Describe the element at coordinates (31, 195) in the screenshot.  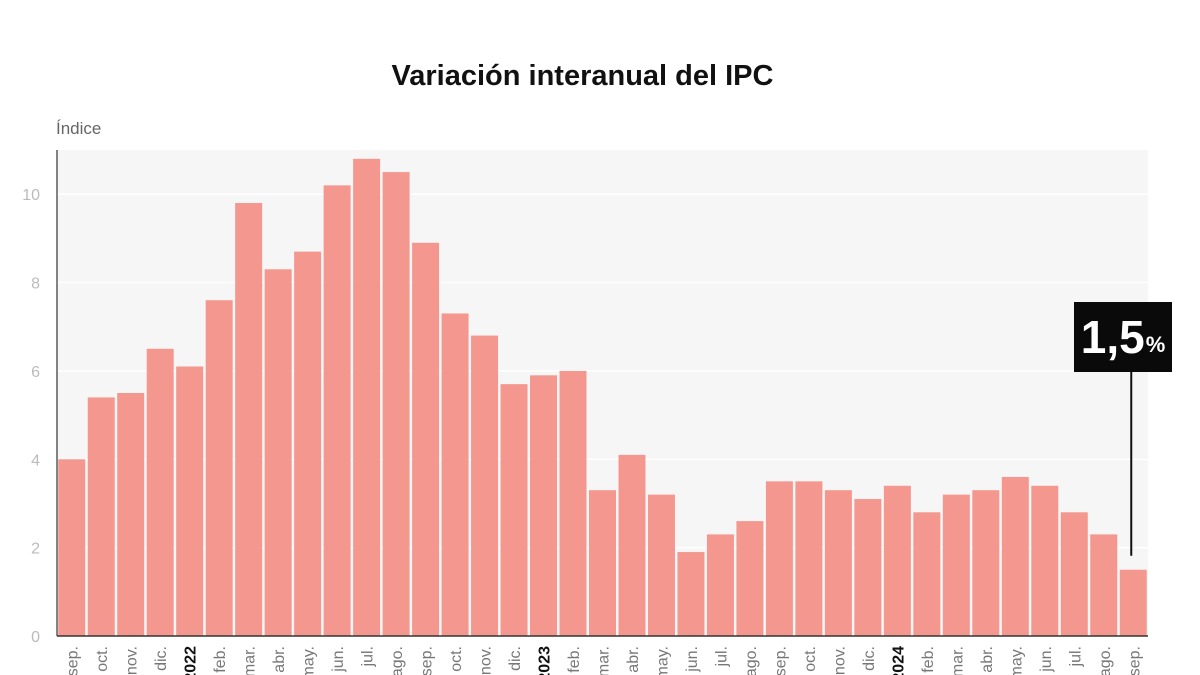
I see `y-tick-label: 10` at that location.